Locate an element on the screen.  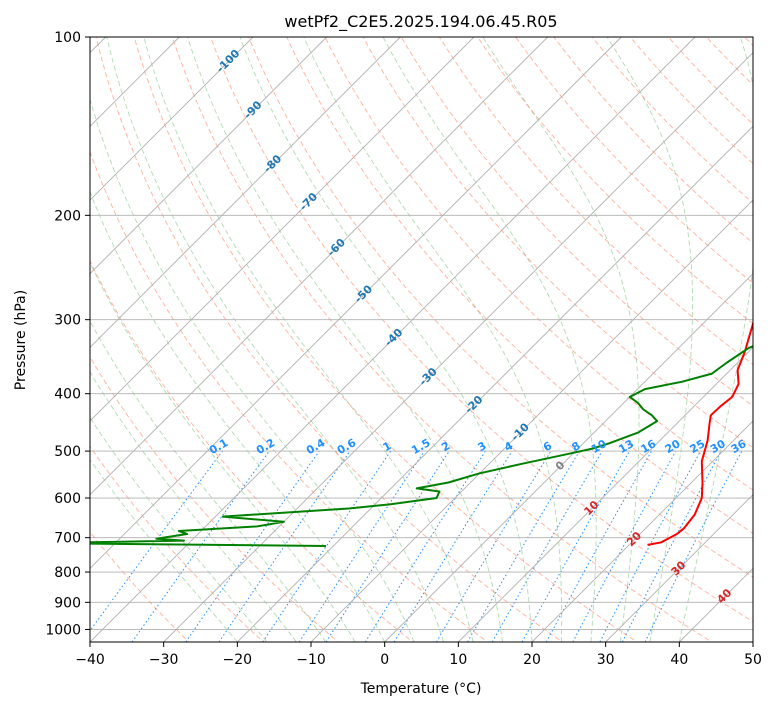
y-tick-label: 1000 is located at coordinates (63, 630).